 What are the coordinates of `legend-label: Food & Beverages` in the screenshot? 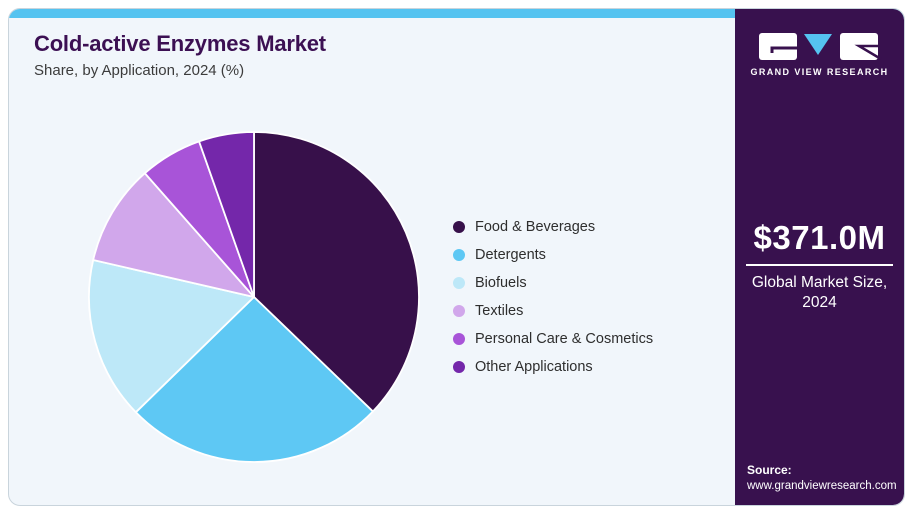 It's located at (535, 227).